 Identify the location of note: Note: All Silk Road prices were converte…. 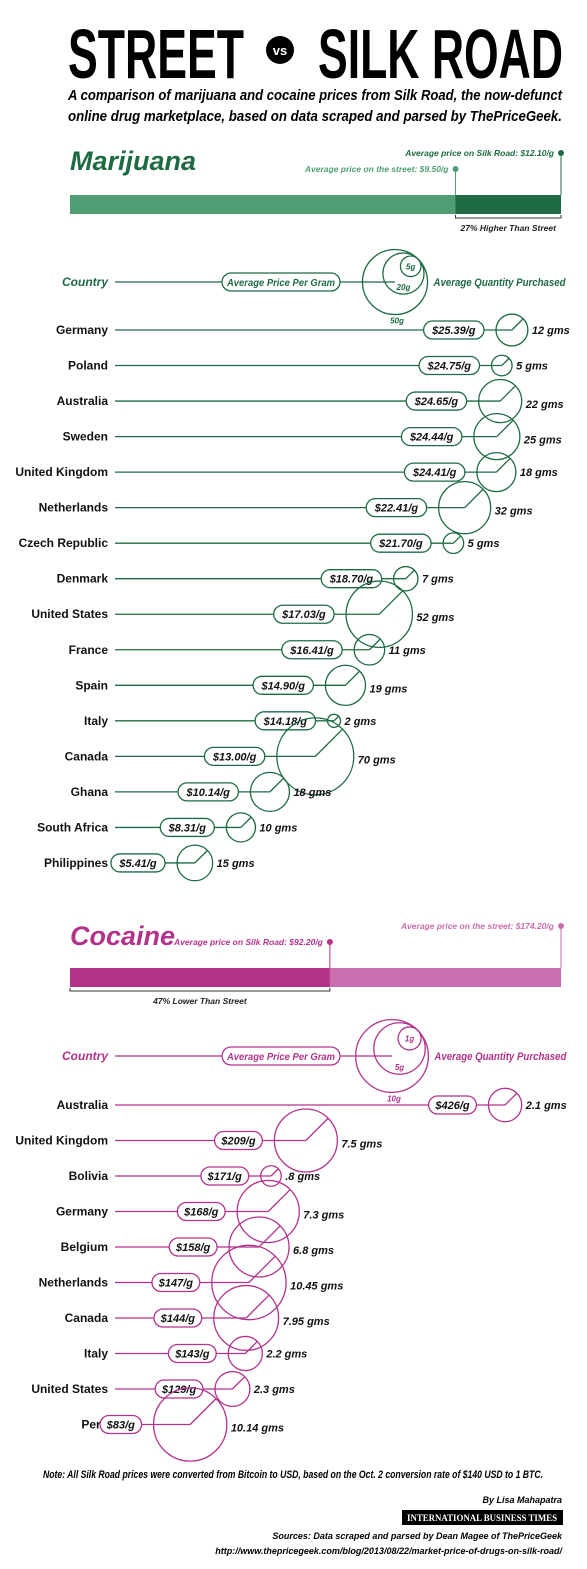
(293, 1475).